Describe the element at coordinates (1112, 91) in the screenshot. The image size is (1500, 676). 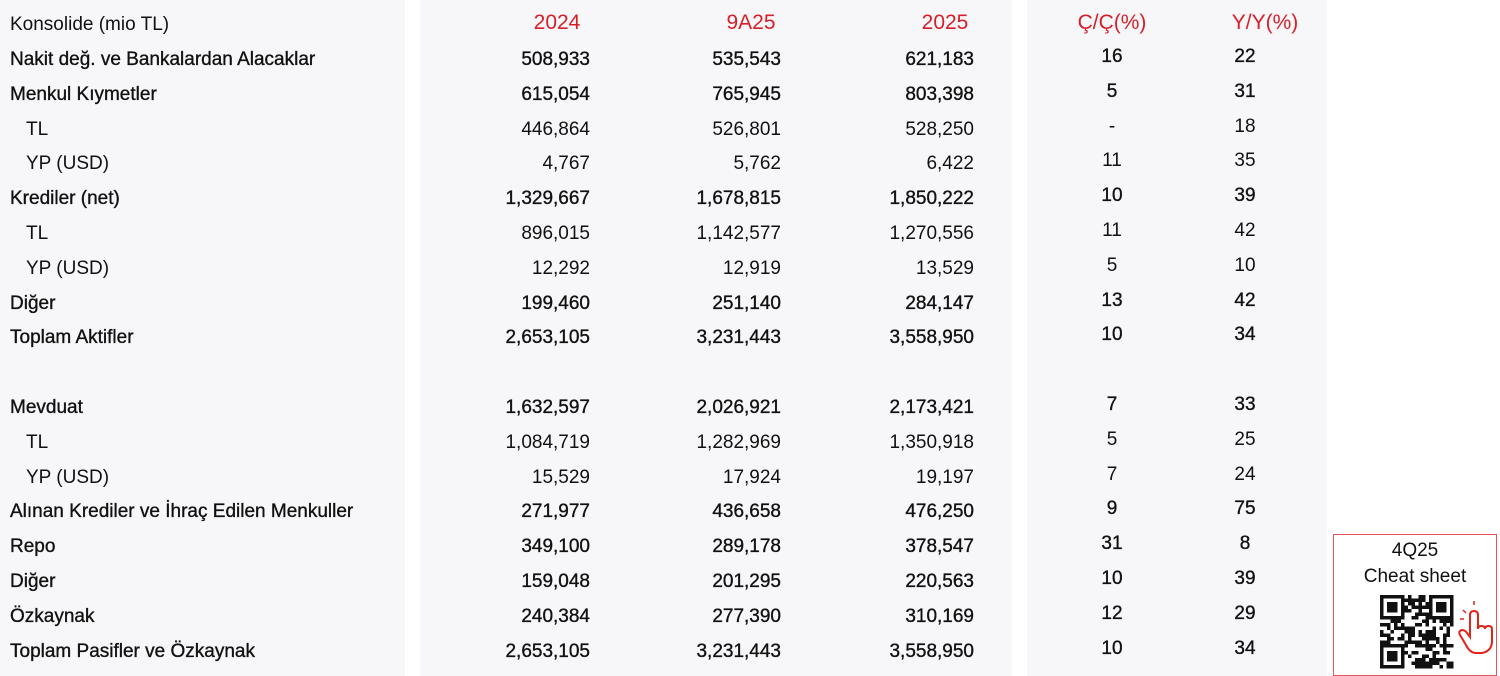
I see `cell-value: 5` at that location.